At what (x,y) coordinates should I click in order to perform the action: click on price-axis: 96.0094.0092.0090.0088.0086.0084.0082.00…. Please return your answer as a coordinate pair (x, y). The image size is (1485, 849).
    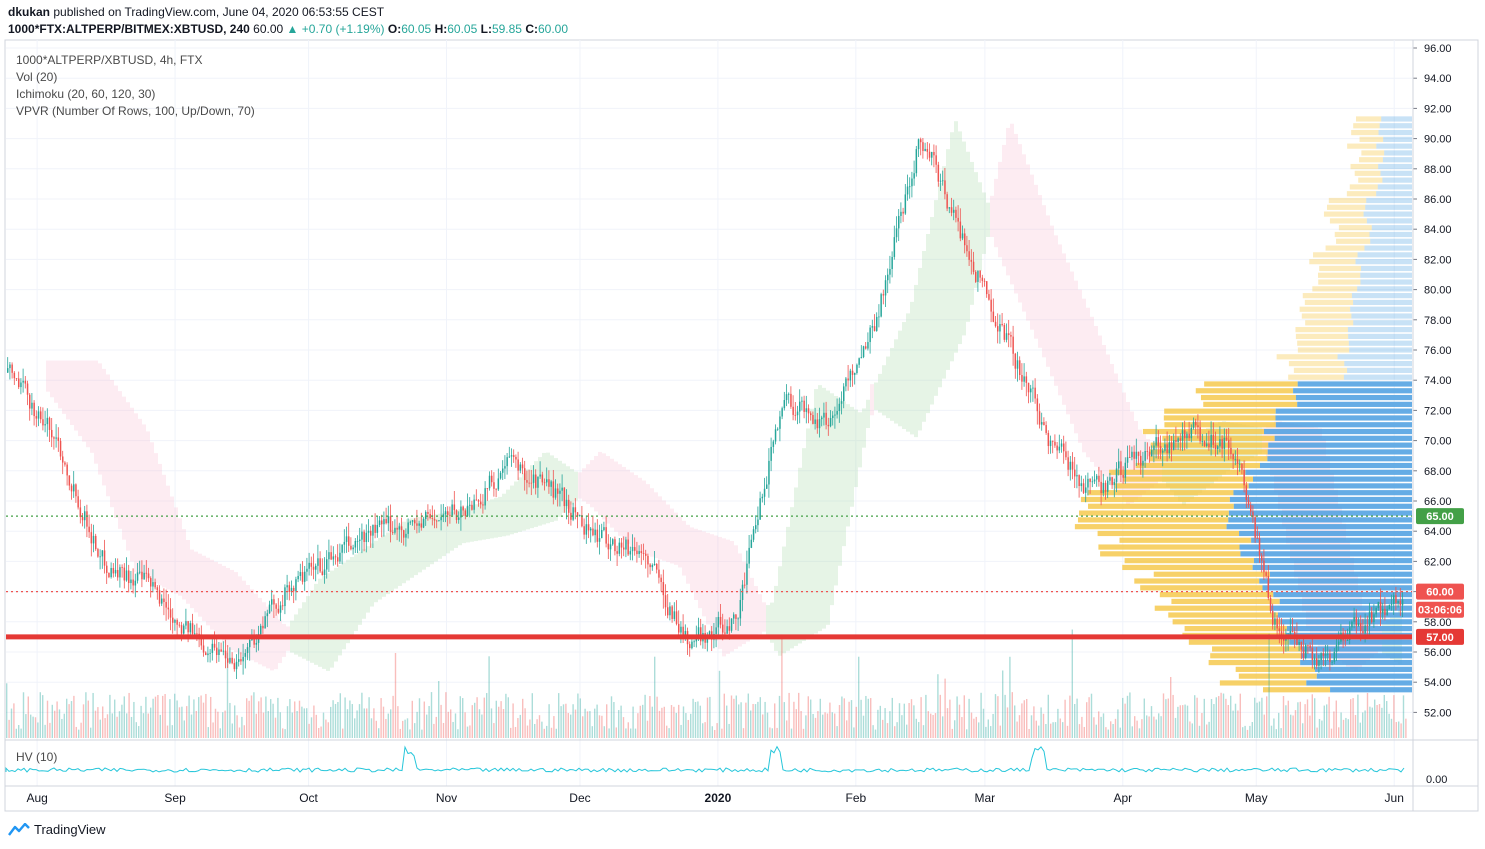
    Looking at the image, I should click on (1432, 425).